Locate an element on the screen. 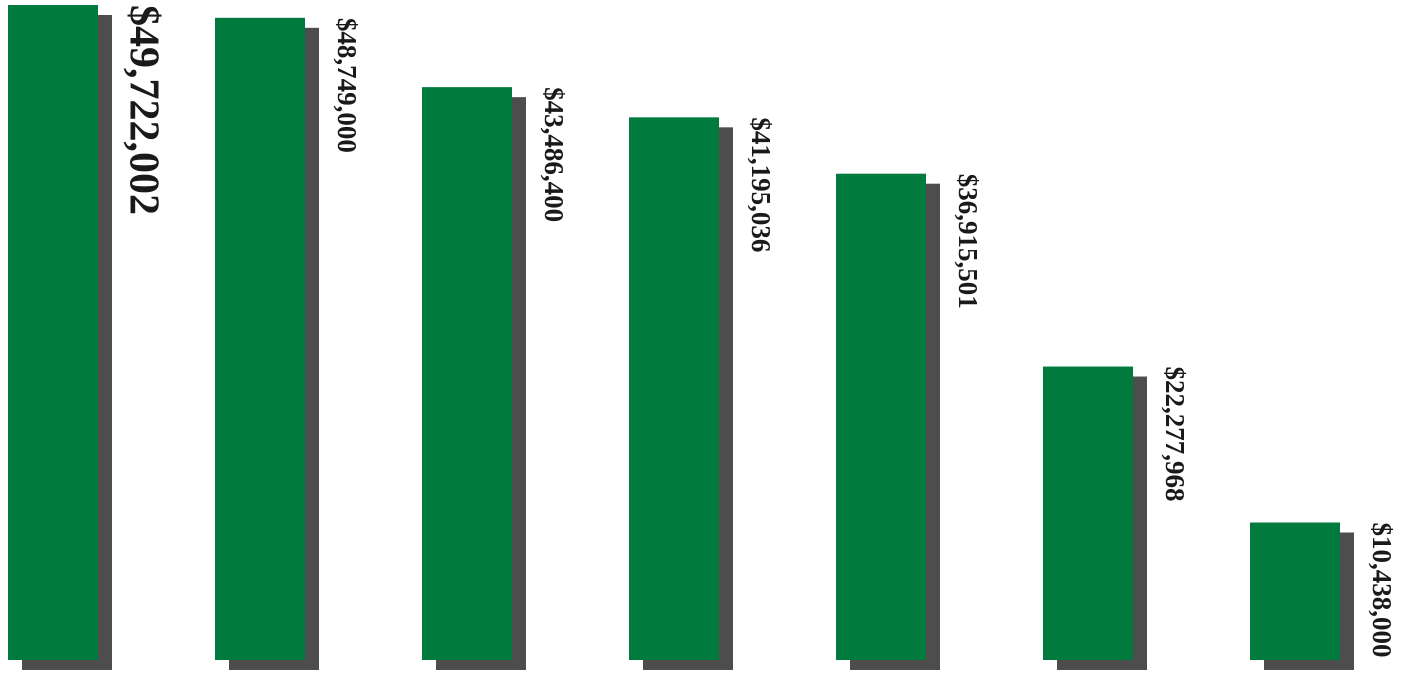  value-label: $41,195,036 is located at coordinates (761, 184).